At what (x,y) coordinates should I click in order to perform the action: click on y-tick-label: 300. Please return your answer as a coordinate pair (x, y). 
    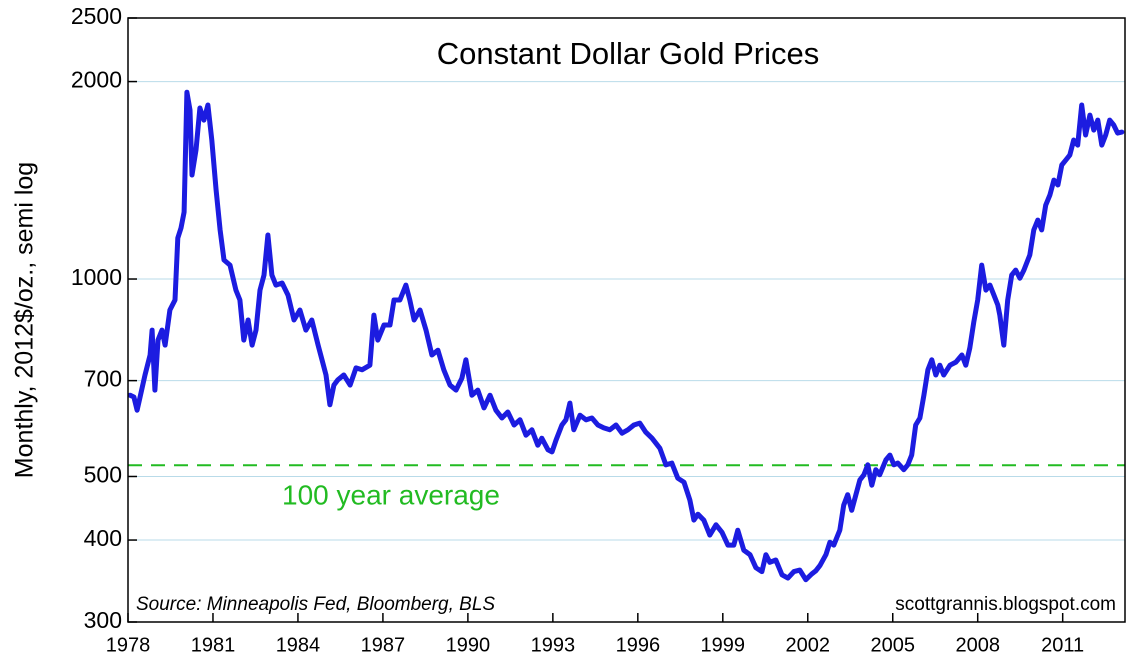
    Looking at the image, I should click on (103, 620).